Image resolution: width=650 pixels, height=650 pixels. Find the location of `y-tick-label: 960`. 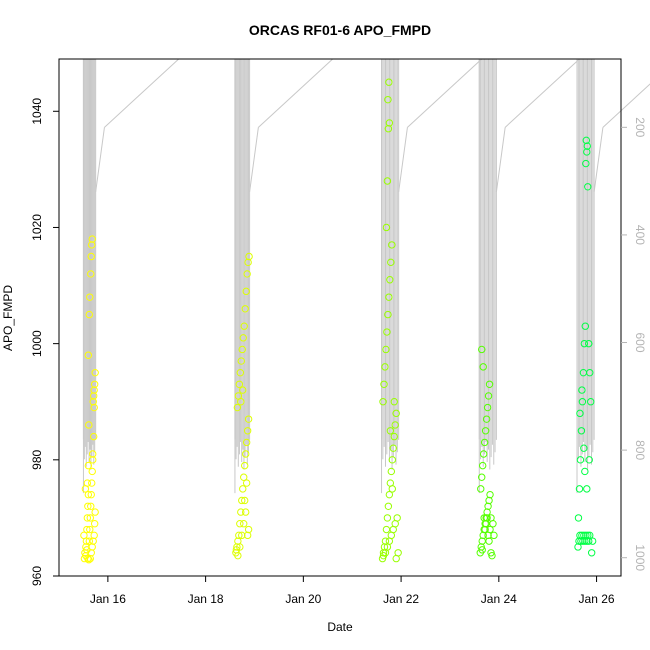

y-tick-label: 960 is located at coordinates (37, 576).